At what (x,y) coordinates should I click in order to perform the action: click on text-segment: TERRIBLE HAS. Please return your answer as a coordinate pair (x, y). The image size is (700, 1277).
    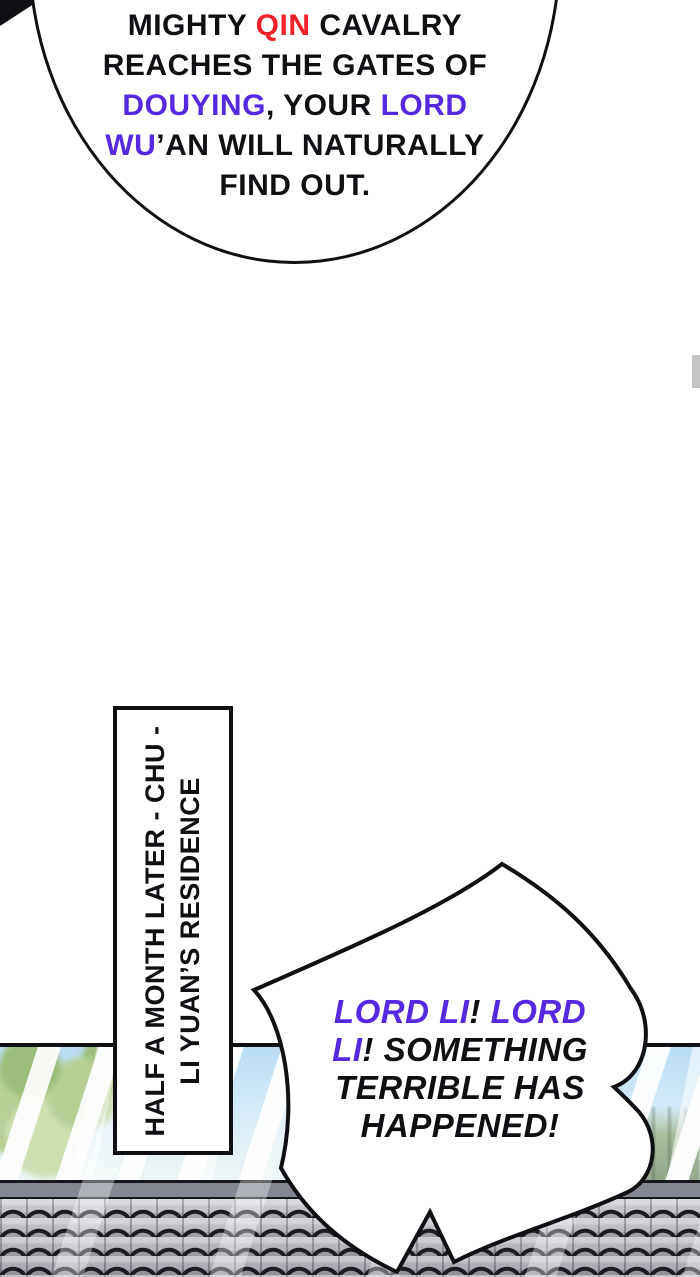
    Looking at the image, I should click on (460, 1087).